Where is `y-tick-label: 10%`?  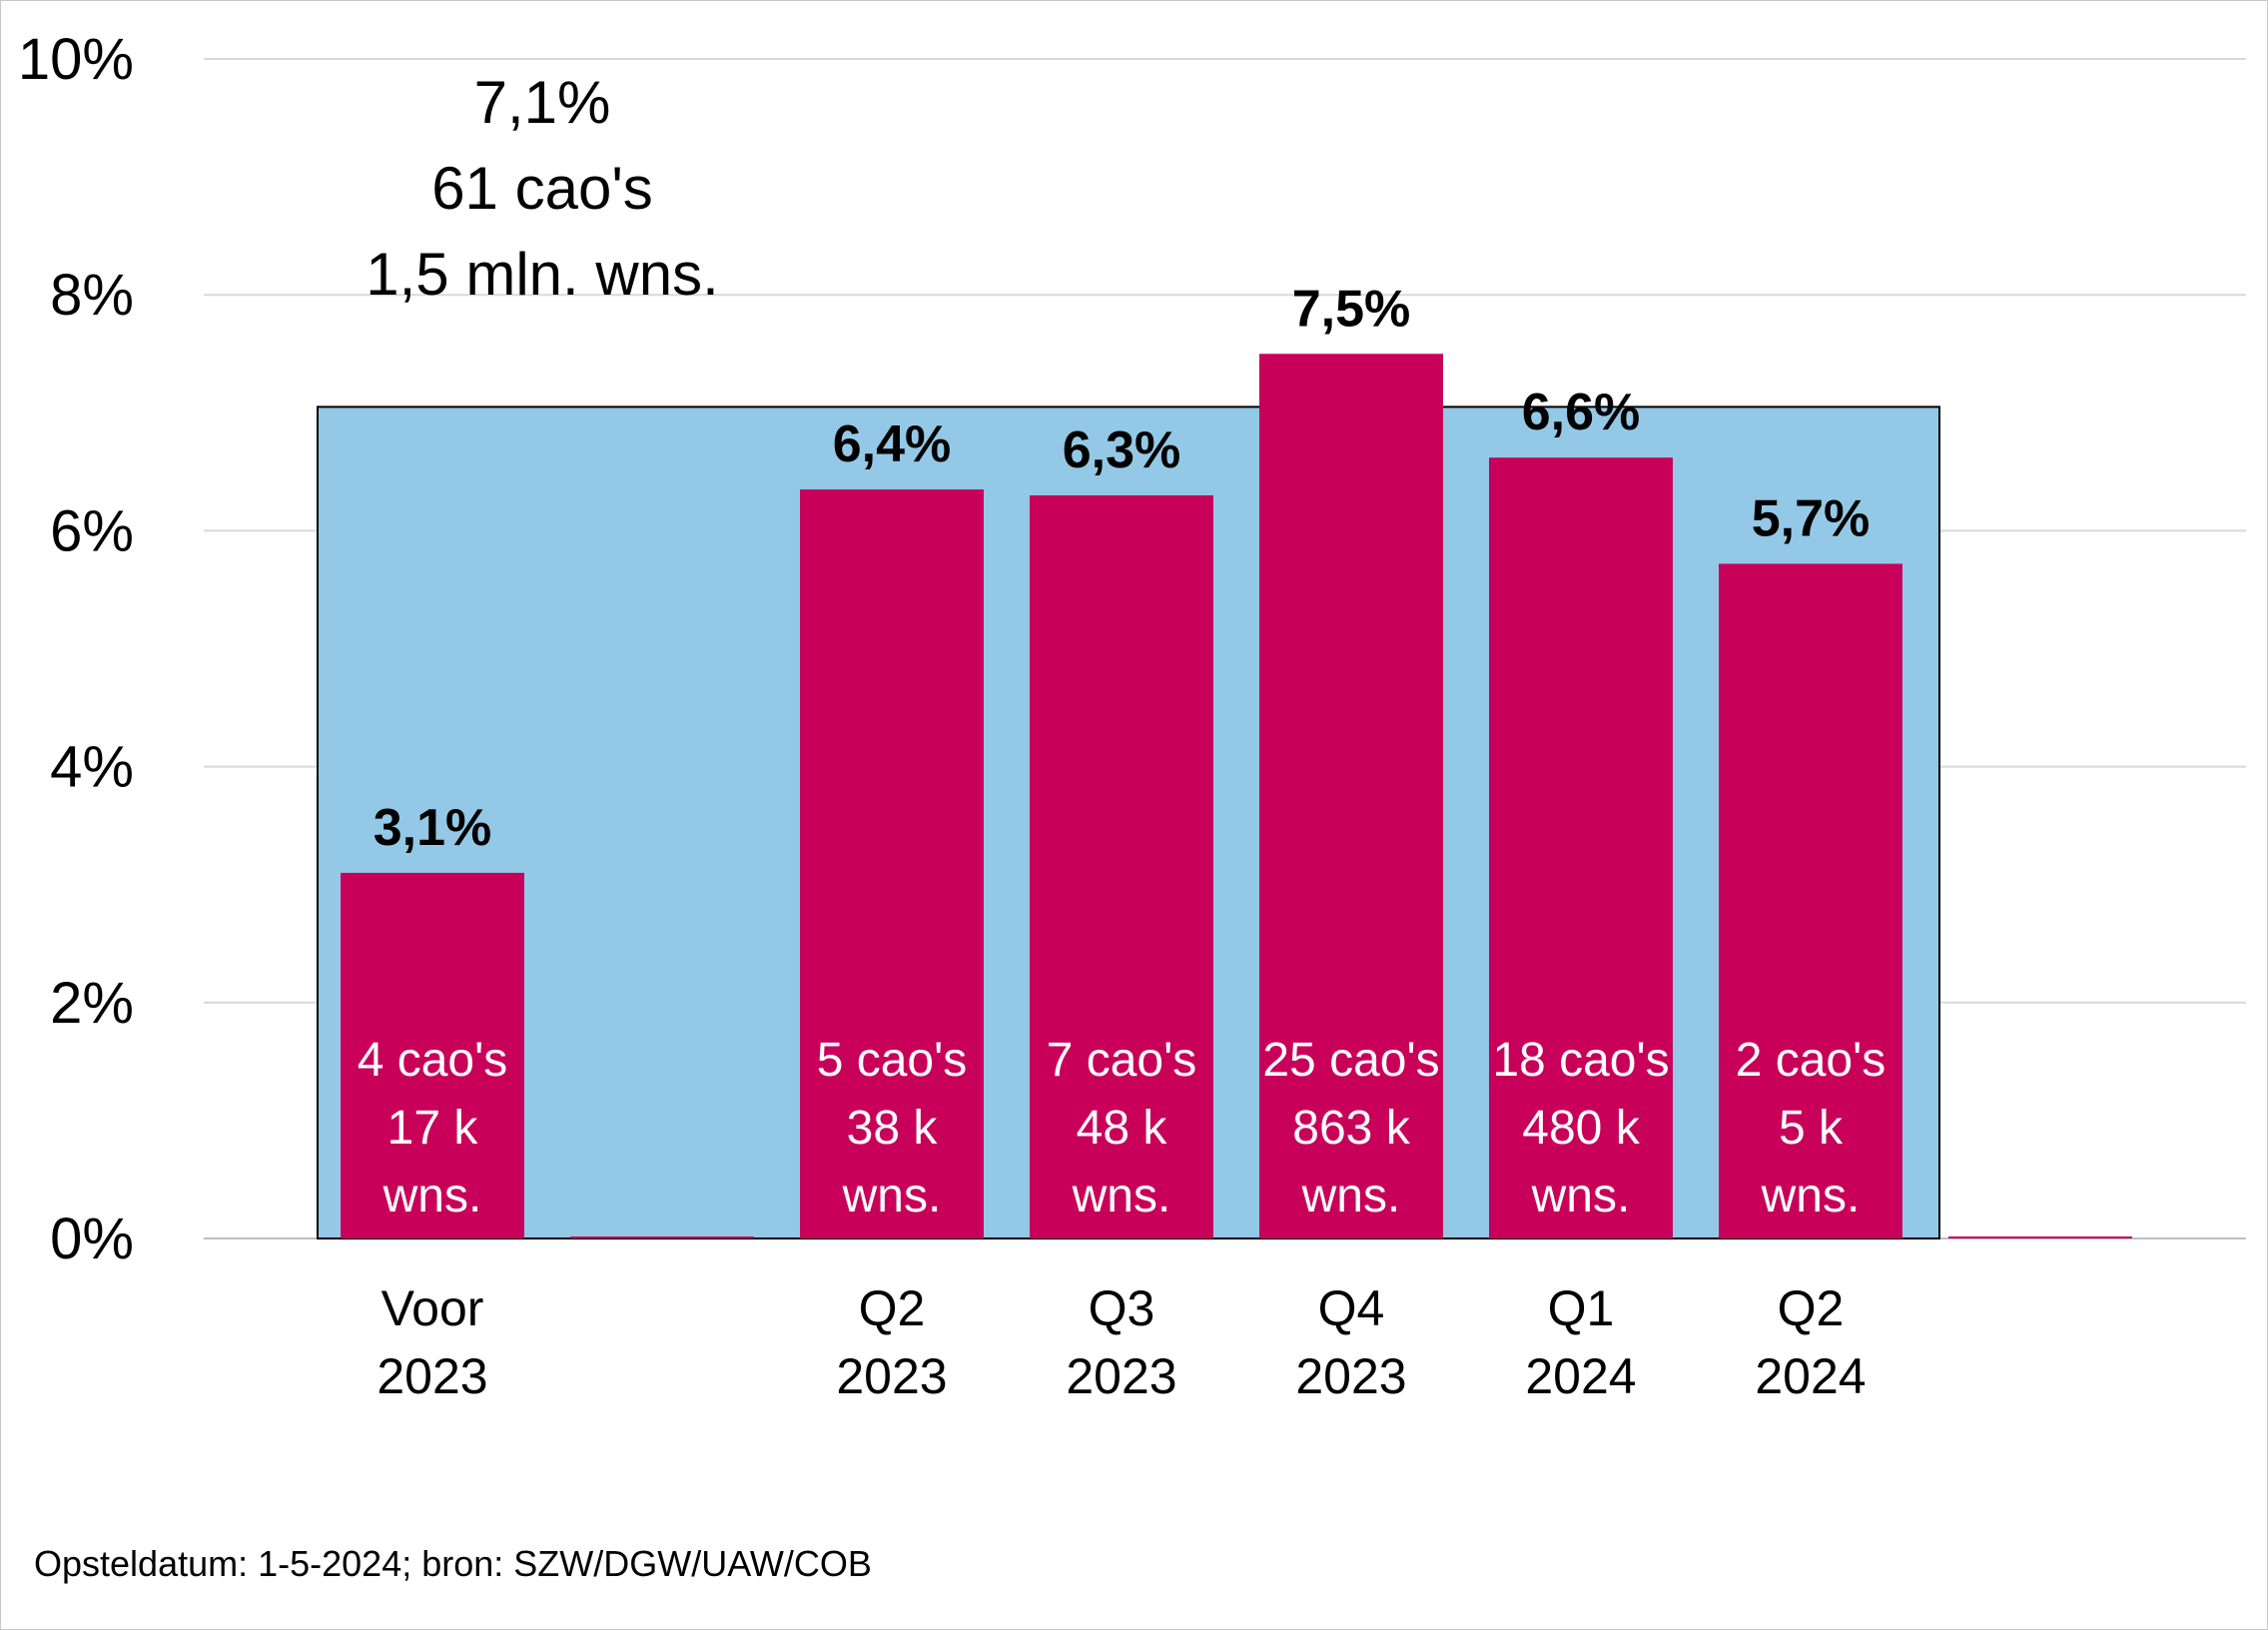 y-tick-label: 10% is located at coordinates (76, 59).